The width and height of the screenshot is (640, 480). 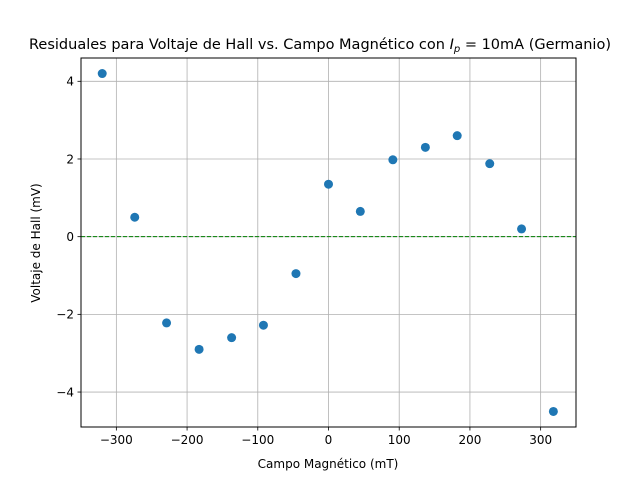 I want to click on x-tick-label: 100, so click(x=399, y=440).